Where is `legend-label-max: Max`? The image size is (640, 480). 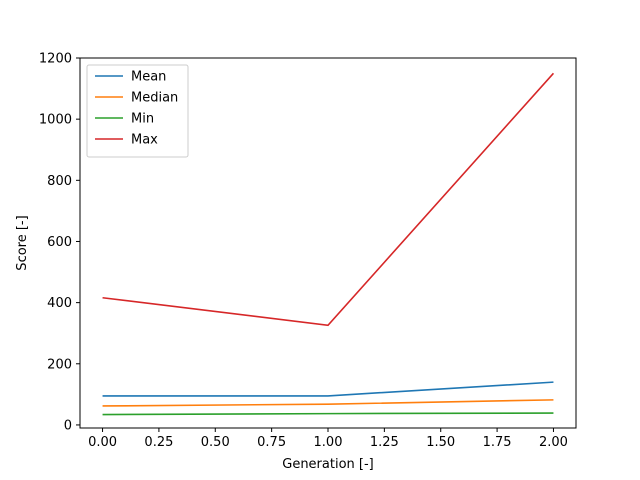
legend-label-max: Max is located at coordinates (144, 140).